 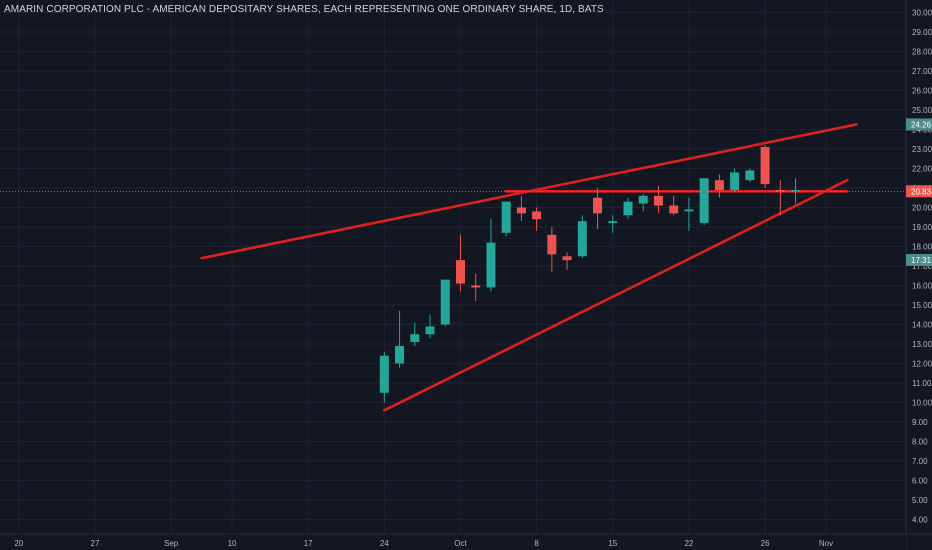 I want to click on x-tick-label: 22, so click(x=688, y=543).